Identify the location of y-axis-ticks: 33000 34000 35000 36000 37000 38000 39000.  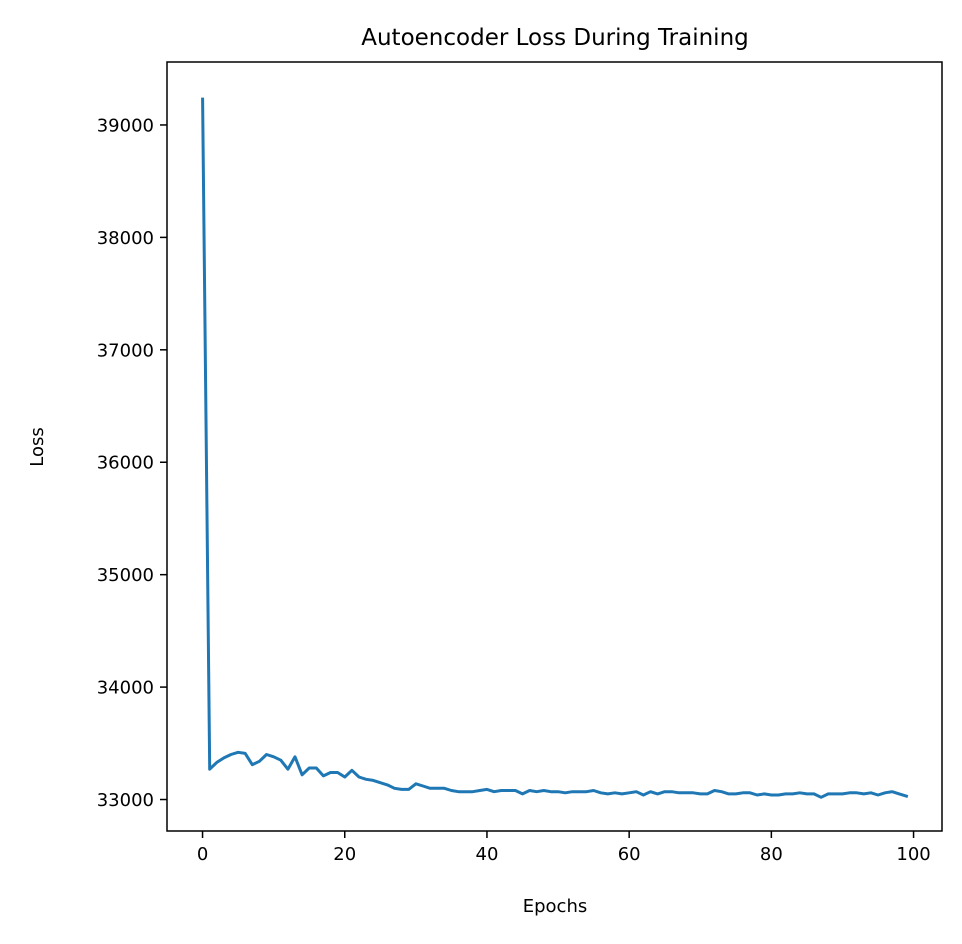
(132, 463).